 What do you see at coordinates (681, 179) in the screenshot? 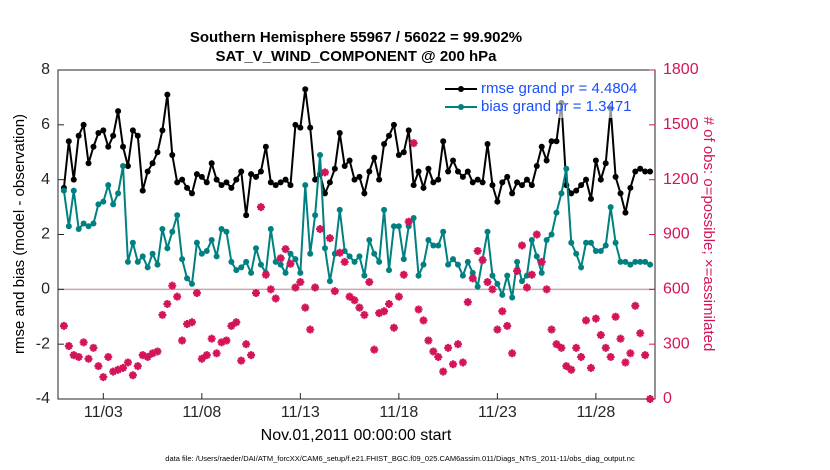
I see `y2-tick-label: 1200` at bounding box center [681, 179].